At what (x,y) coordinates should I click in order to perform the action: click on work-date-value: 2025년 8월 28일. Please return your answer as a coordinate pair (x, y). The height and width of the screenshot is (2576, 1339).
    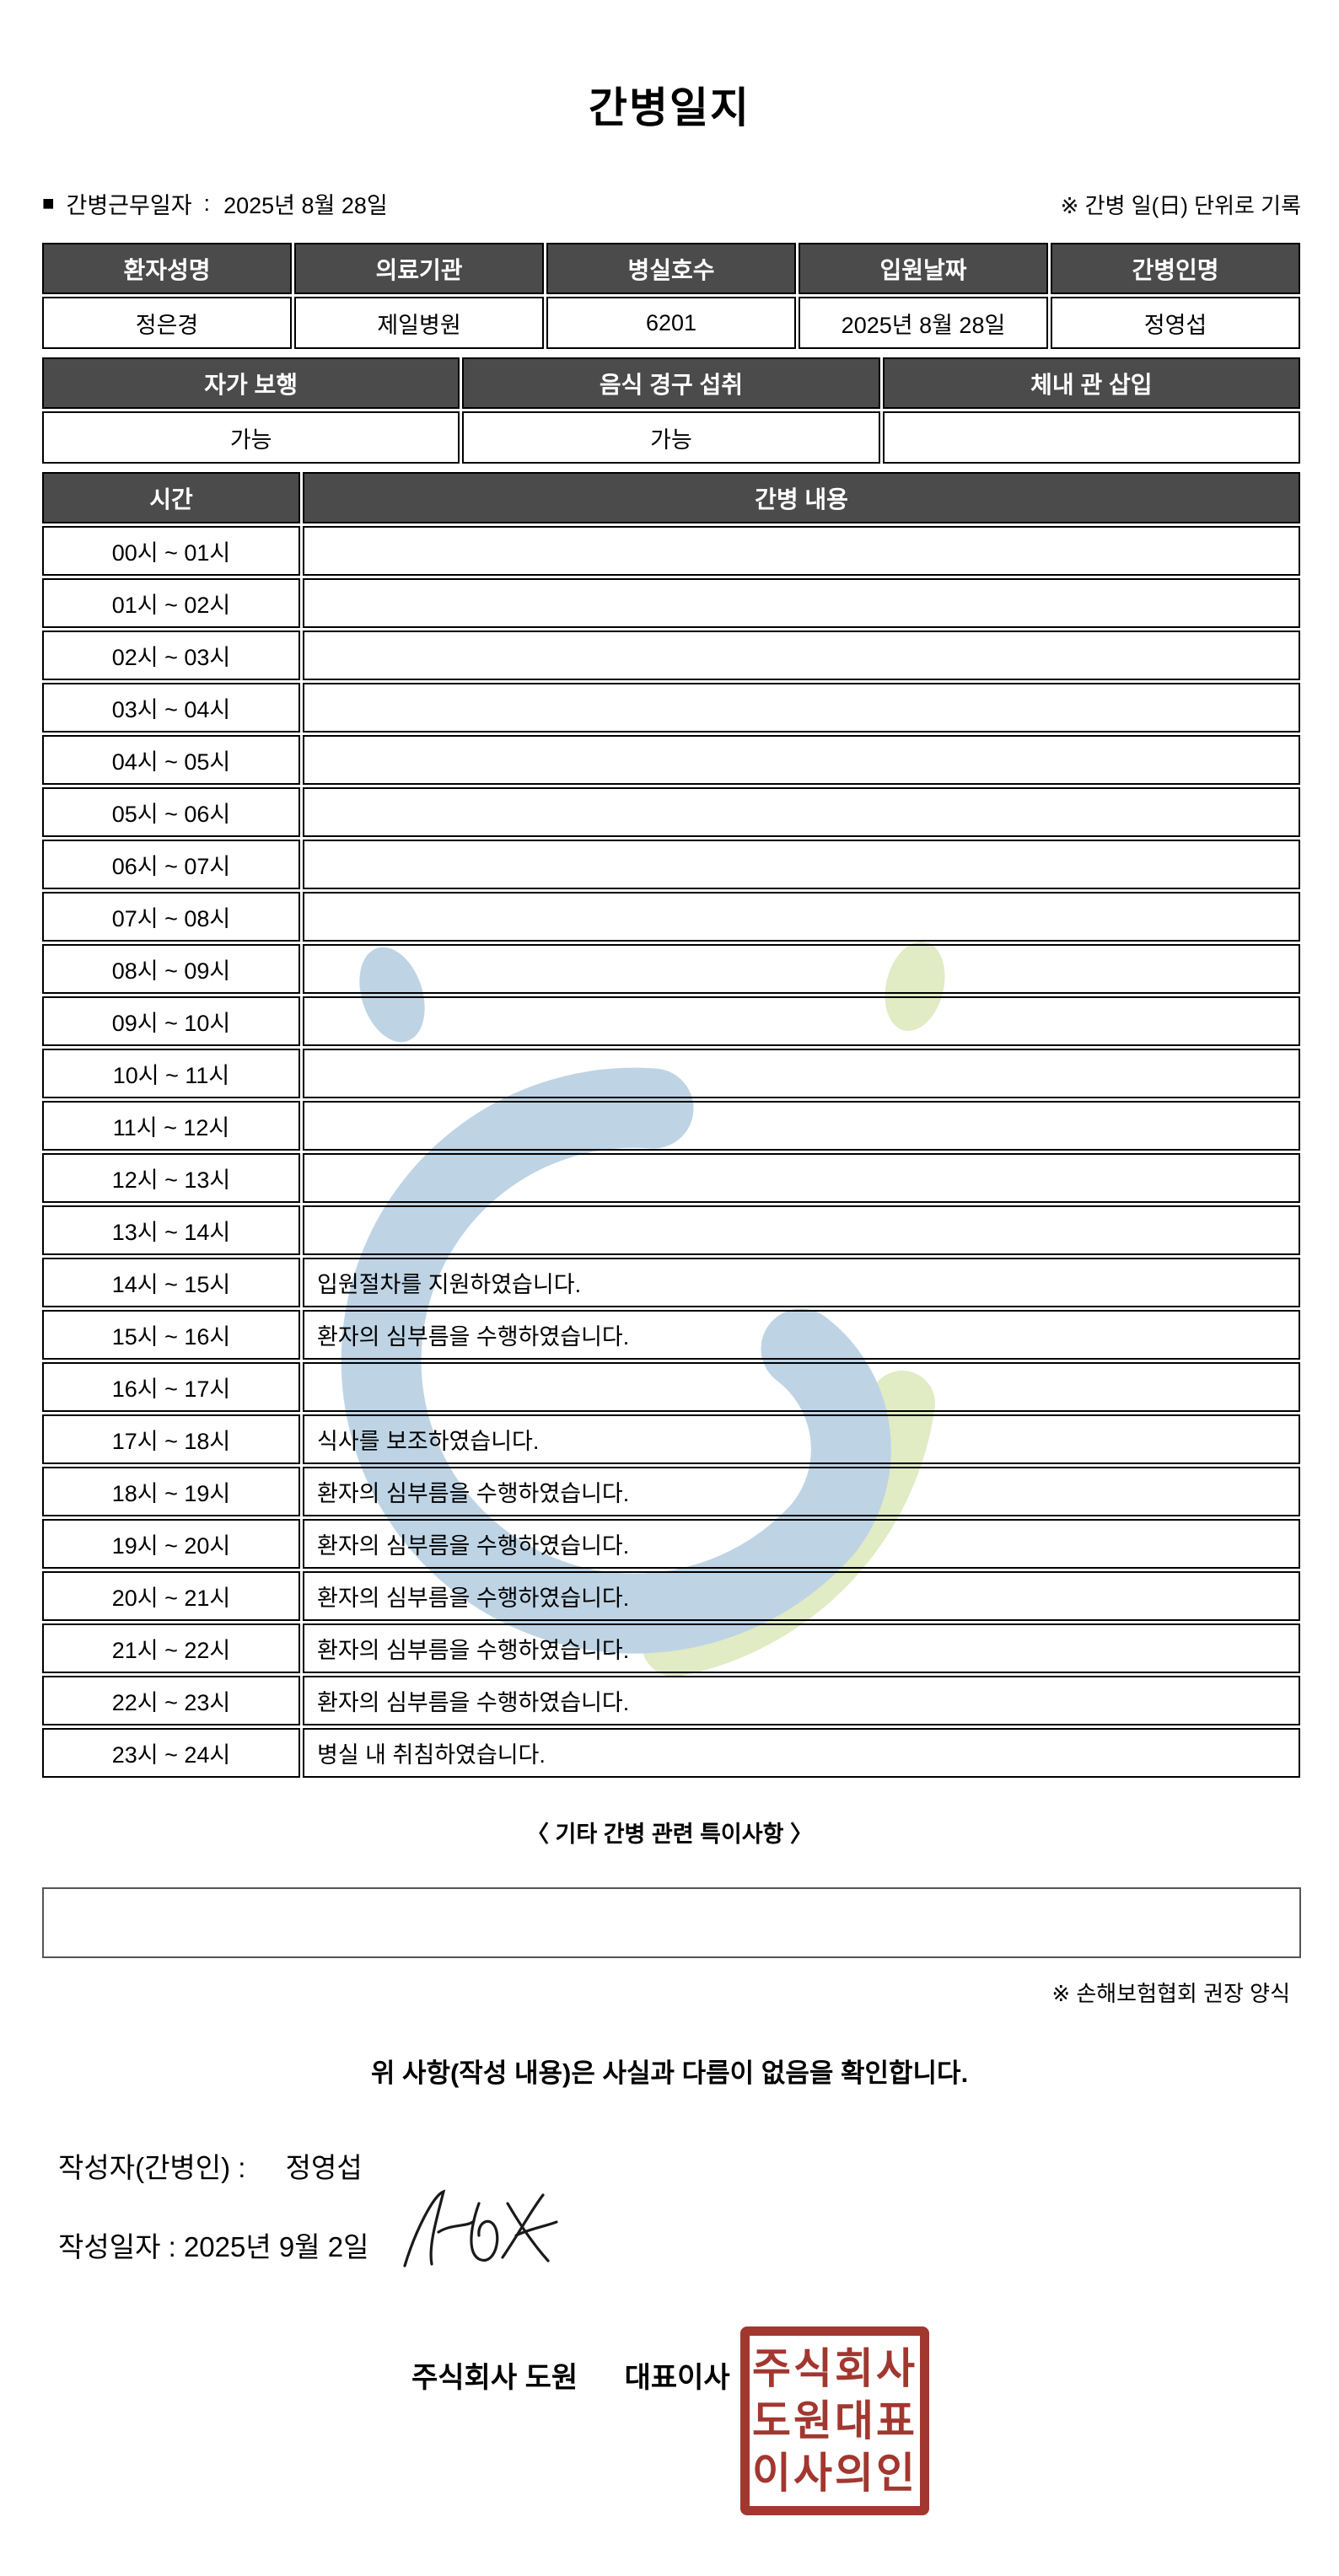
    Looking at the image, I should click on (305, 205).